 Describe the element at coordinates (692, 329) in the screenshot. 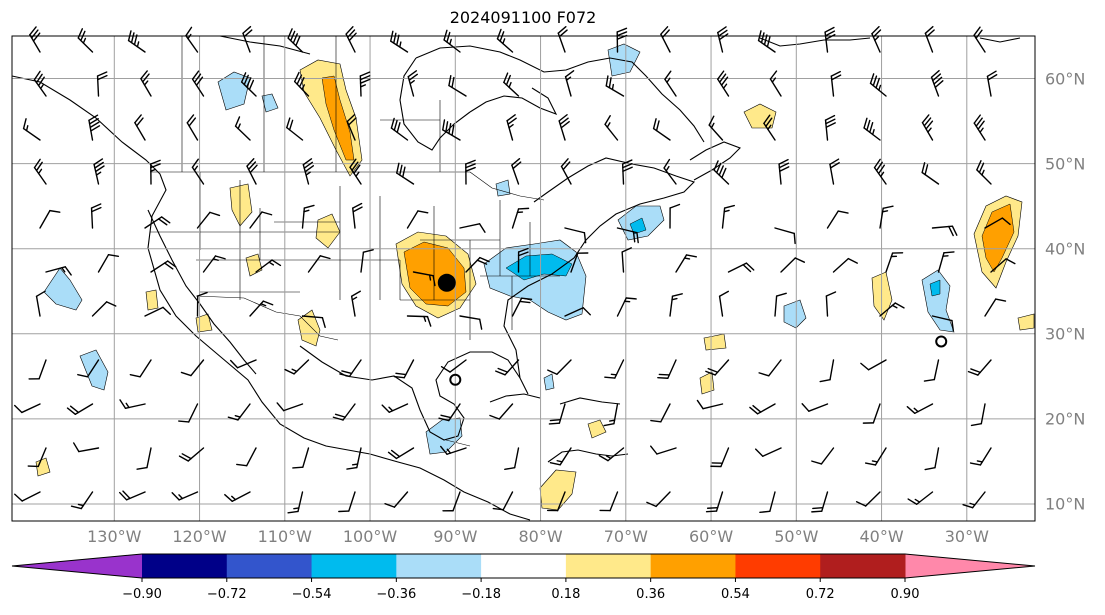

I see `map-markers` at that location.